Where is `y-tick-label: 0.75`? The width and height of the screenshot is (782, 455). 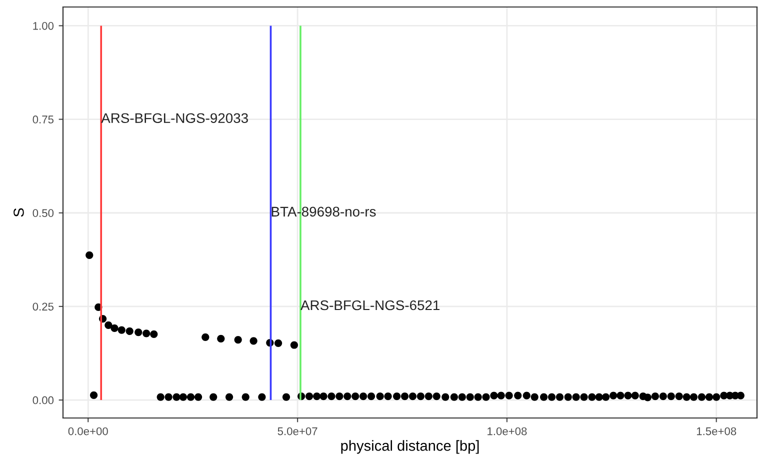
y-tick-label: 0.75 is located at coordinates (43, 120).